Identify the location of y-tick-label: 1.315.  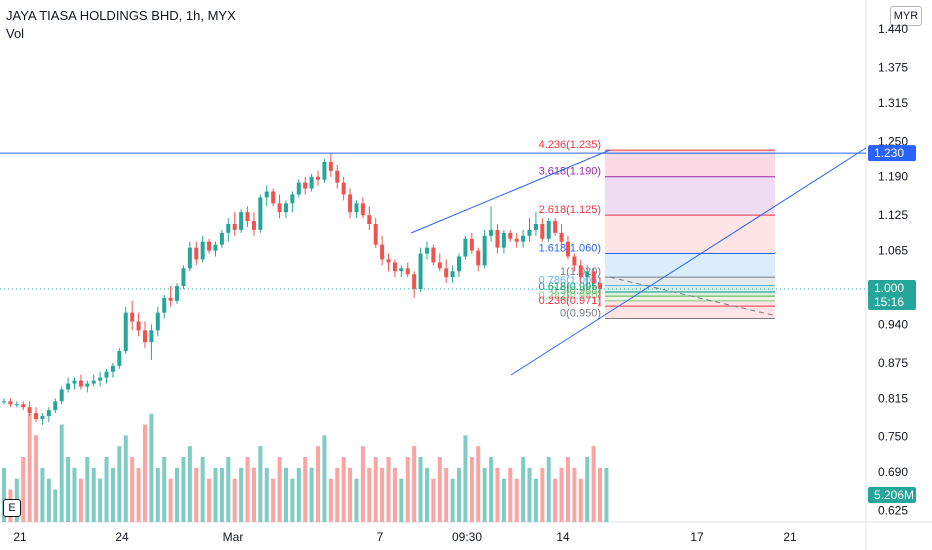
(893, 103).